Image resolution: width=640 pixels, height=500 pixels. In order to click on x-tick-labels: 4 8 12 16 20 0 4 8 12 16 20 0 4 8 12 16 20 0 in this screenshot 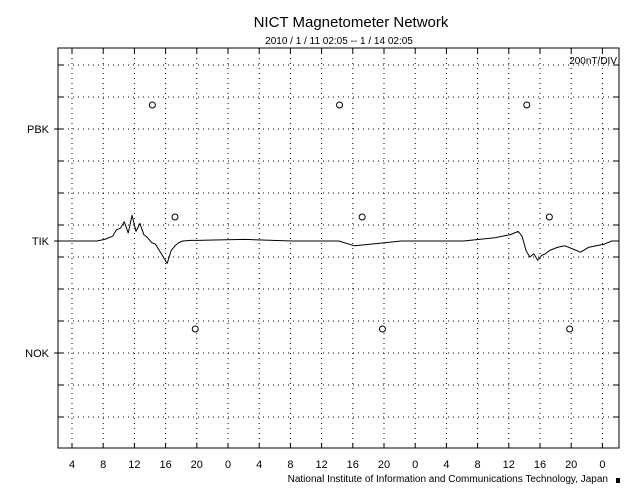, I will do `click(337, 465)`.